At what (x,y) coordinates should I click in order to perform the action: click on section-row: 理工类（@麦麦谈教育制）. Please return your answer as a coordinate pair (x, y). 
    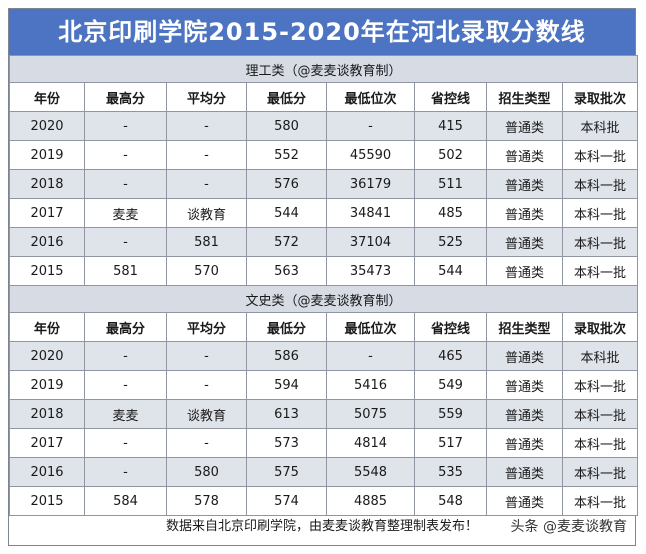
    Looking at the image, I should click on (323, 69).